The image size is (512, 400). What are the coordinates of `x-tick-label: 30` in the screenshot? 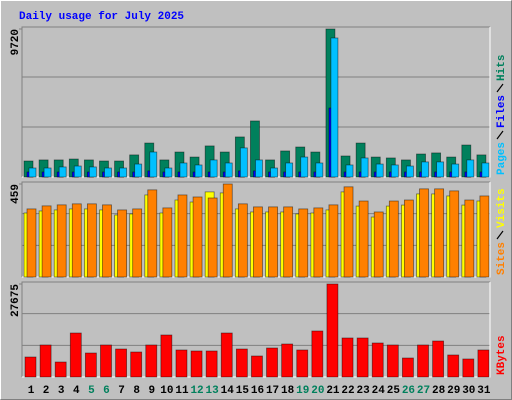 It's located at (468, 391).